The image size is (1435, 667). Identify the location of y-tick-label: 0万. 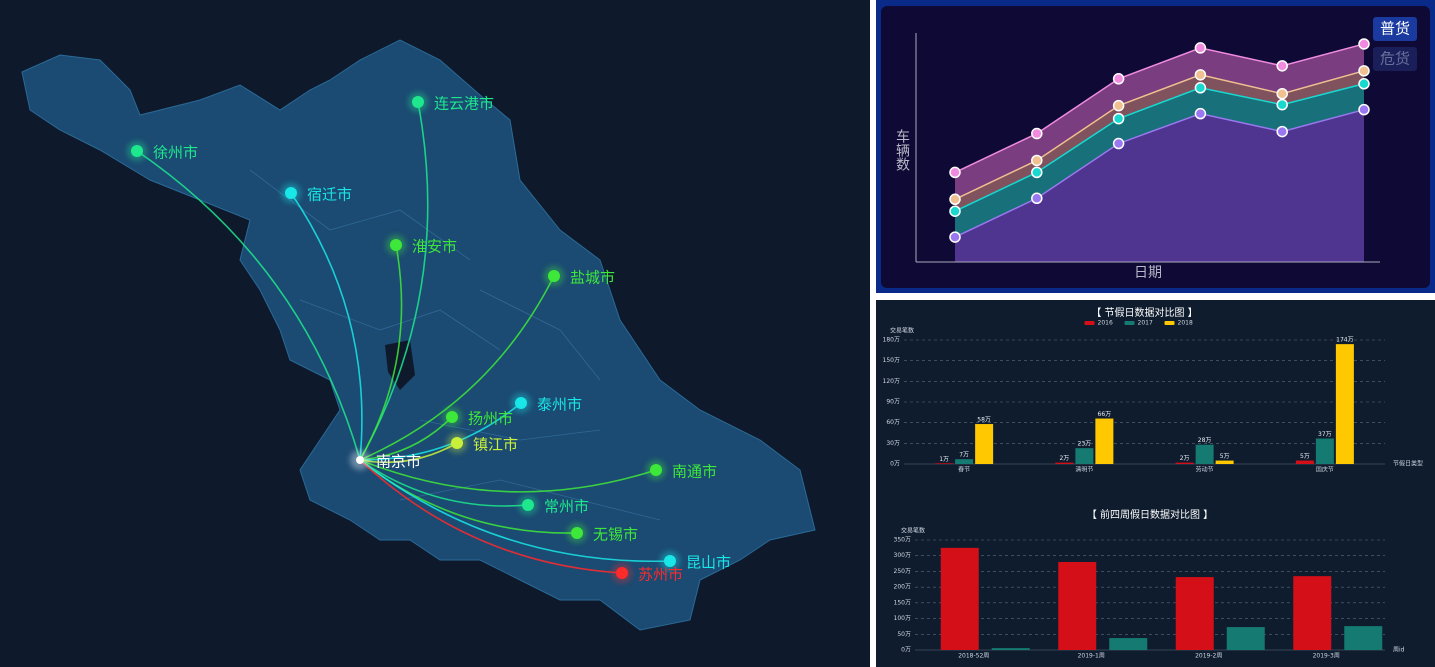
(895, 464).